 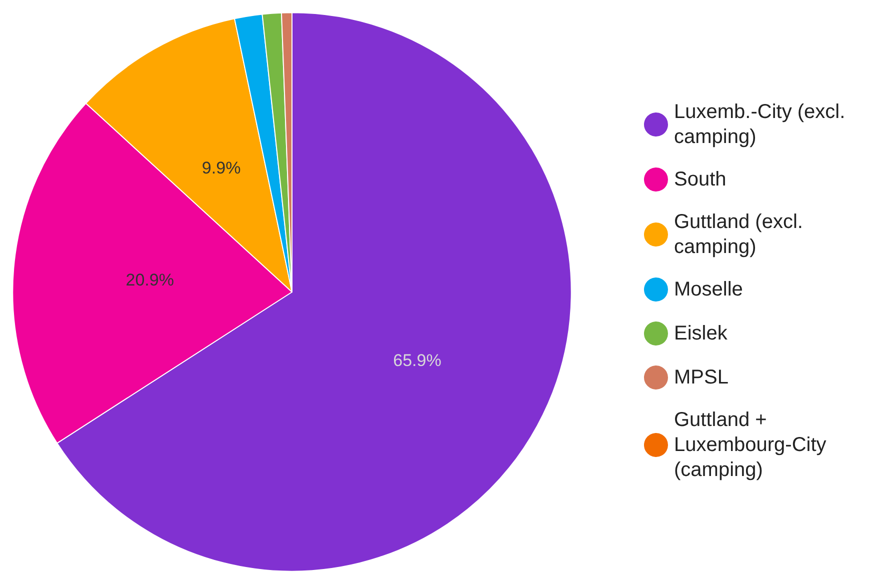 What do you see at coordinates (762, 124) in the screenshot?
I see `legend-label: Luxemb.-City (excl. camping)` at bounding box center [762, 124].